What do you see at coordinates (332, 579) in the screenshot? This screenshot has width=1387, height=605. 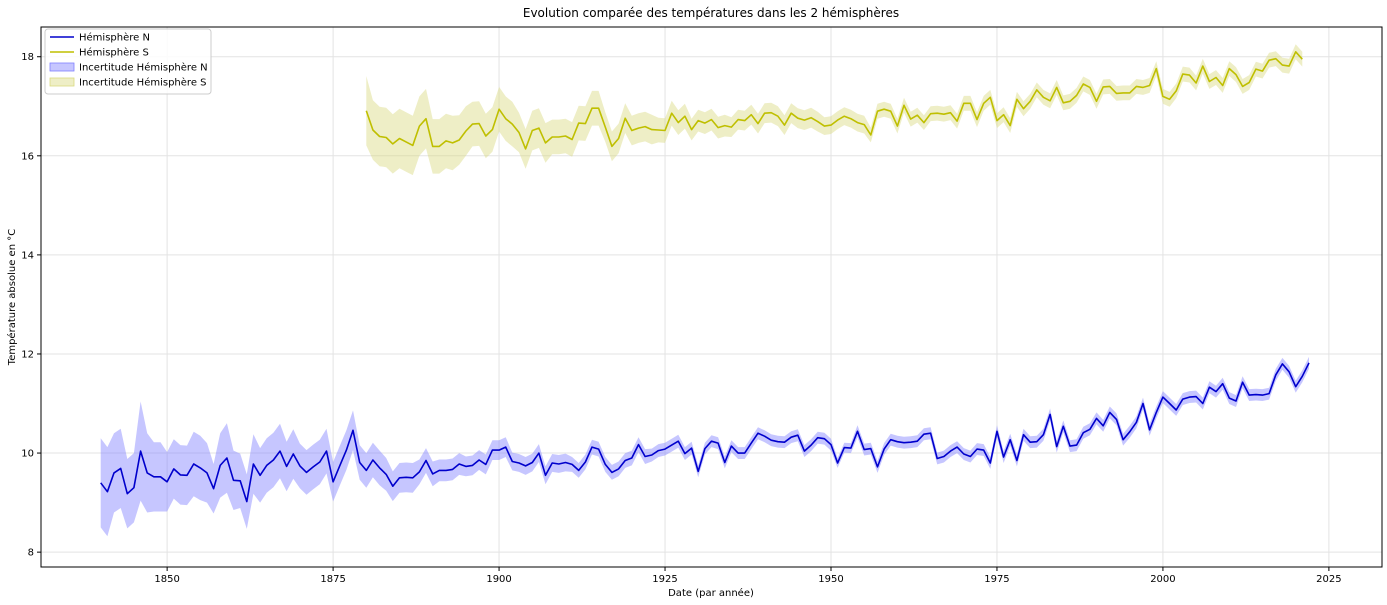 I see `x-tick-label: 1875` at bounding box center [332, 579].